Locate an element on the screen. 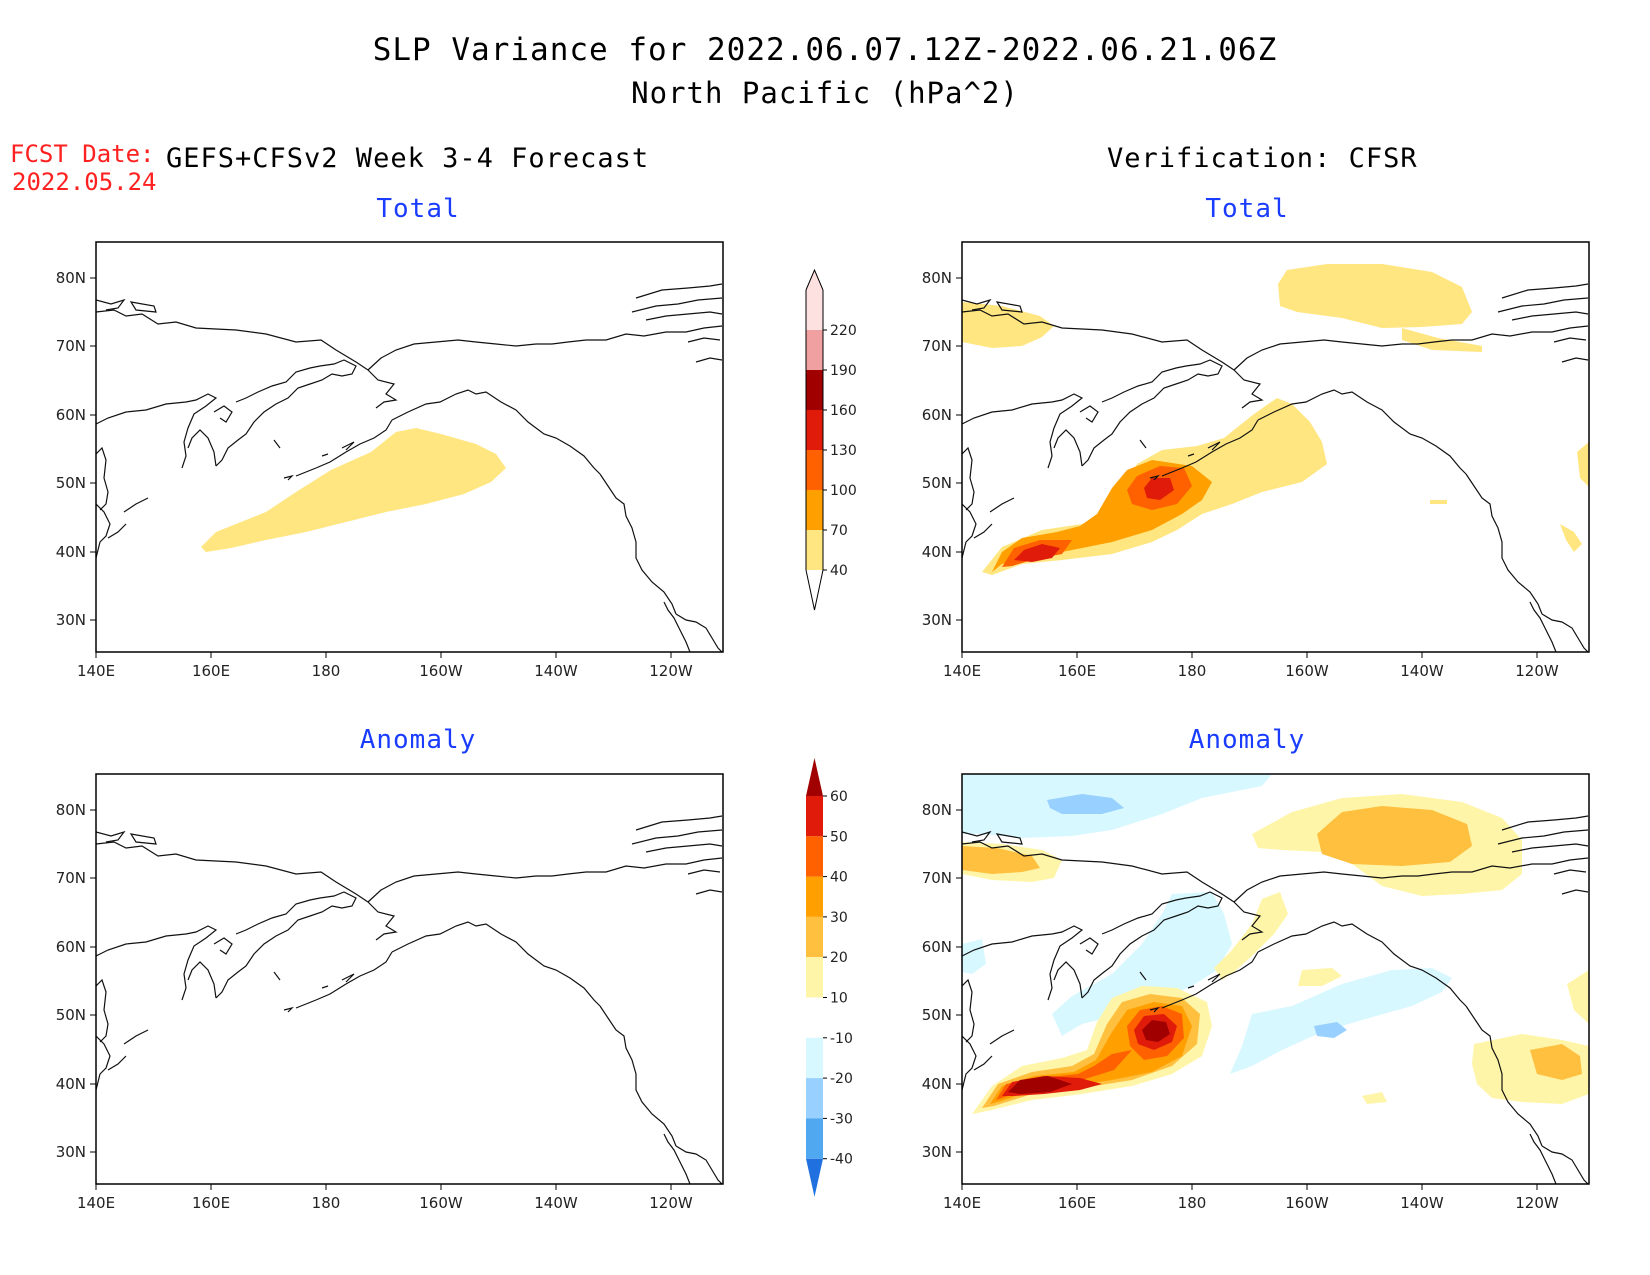 The image size is (1650, 1275). colorbar-total: 40 70 100 130 160 190 220 is located at coordinates (831, 439).